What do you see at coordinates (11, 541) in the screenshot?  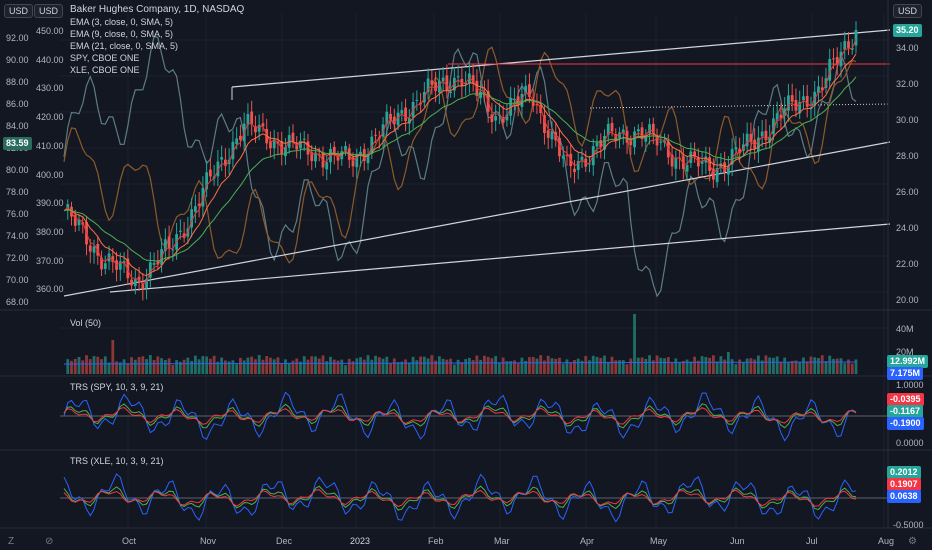 I see `zoom-icon: Z` at bounding box center [11, 541].